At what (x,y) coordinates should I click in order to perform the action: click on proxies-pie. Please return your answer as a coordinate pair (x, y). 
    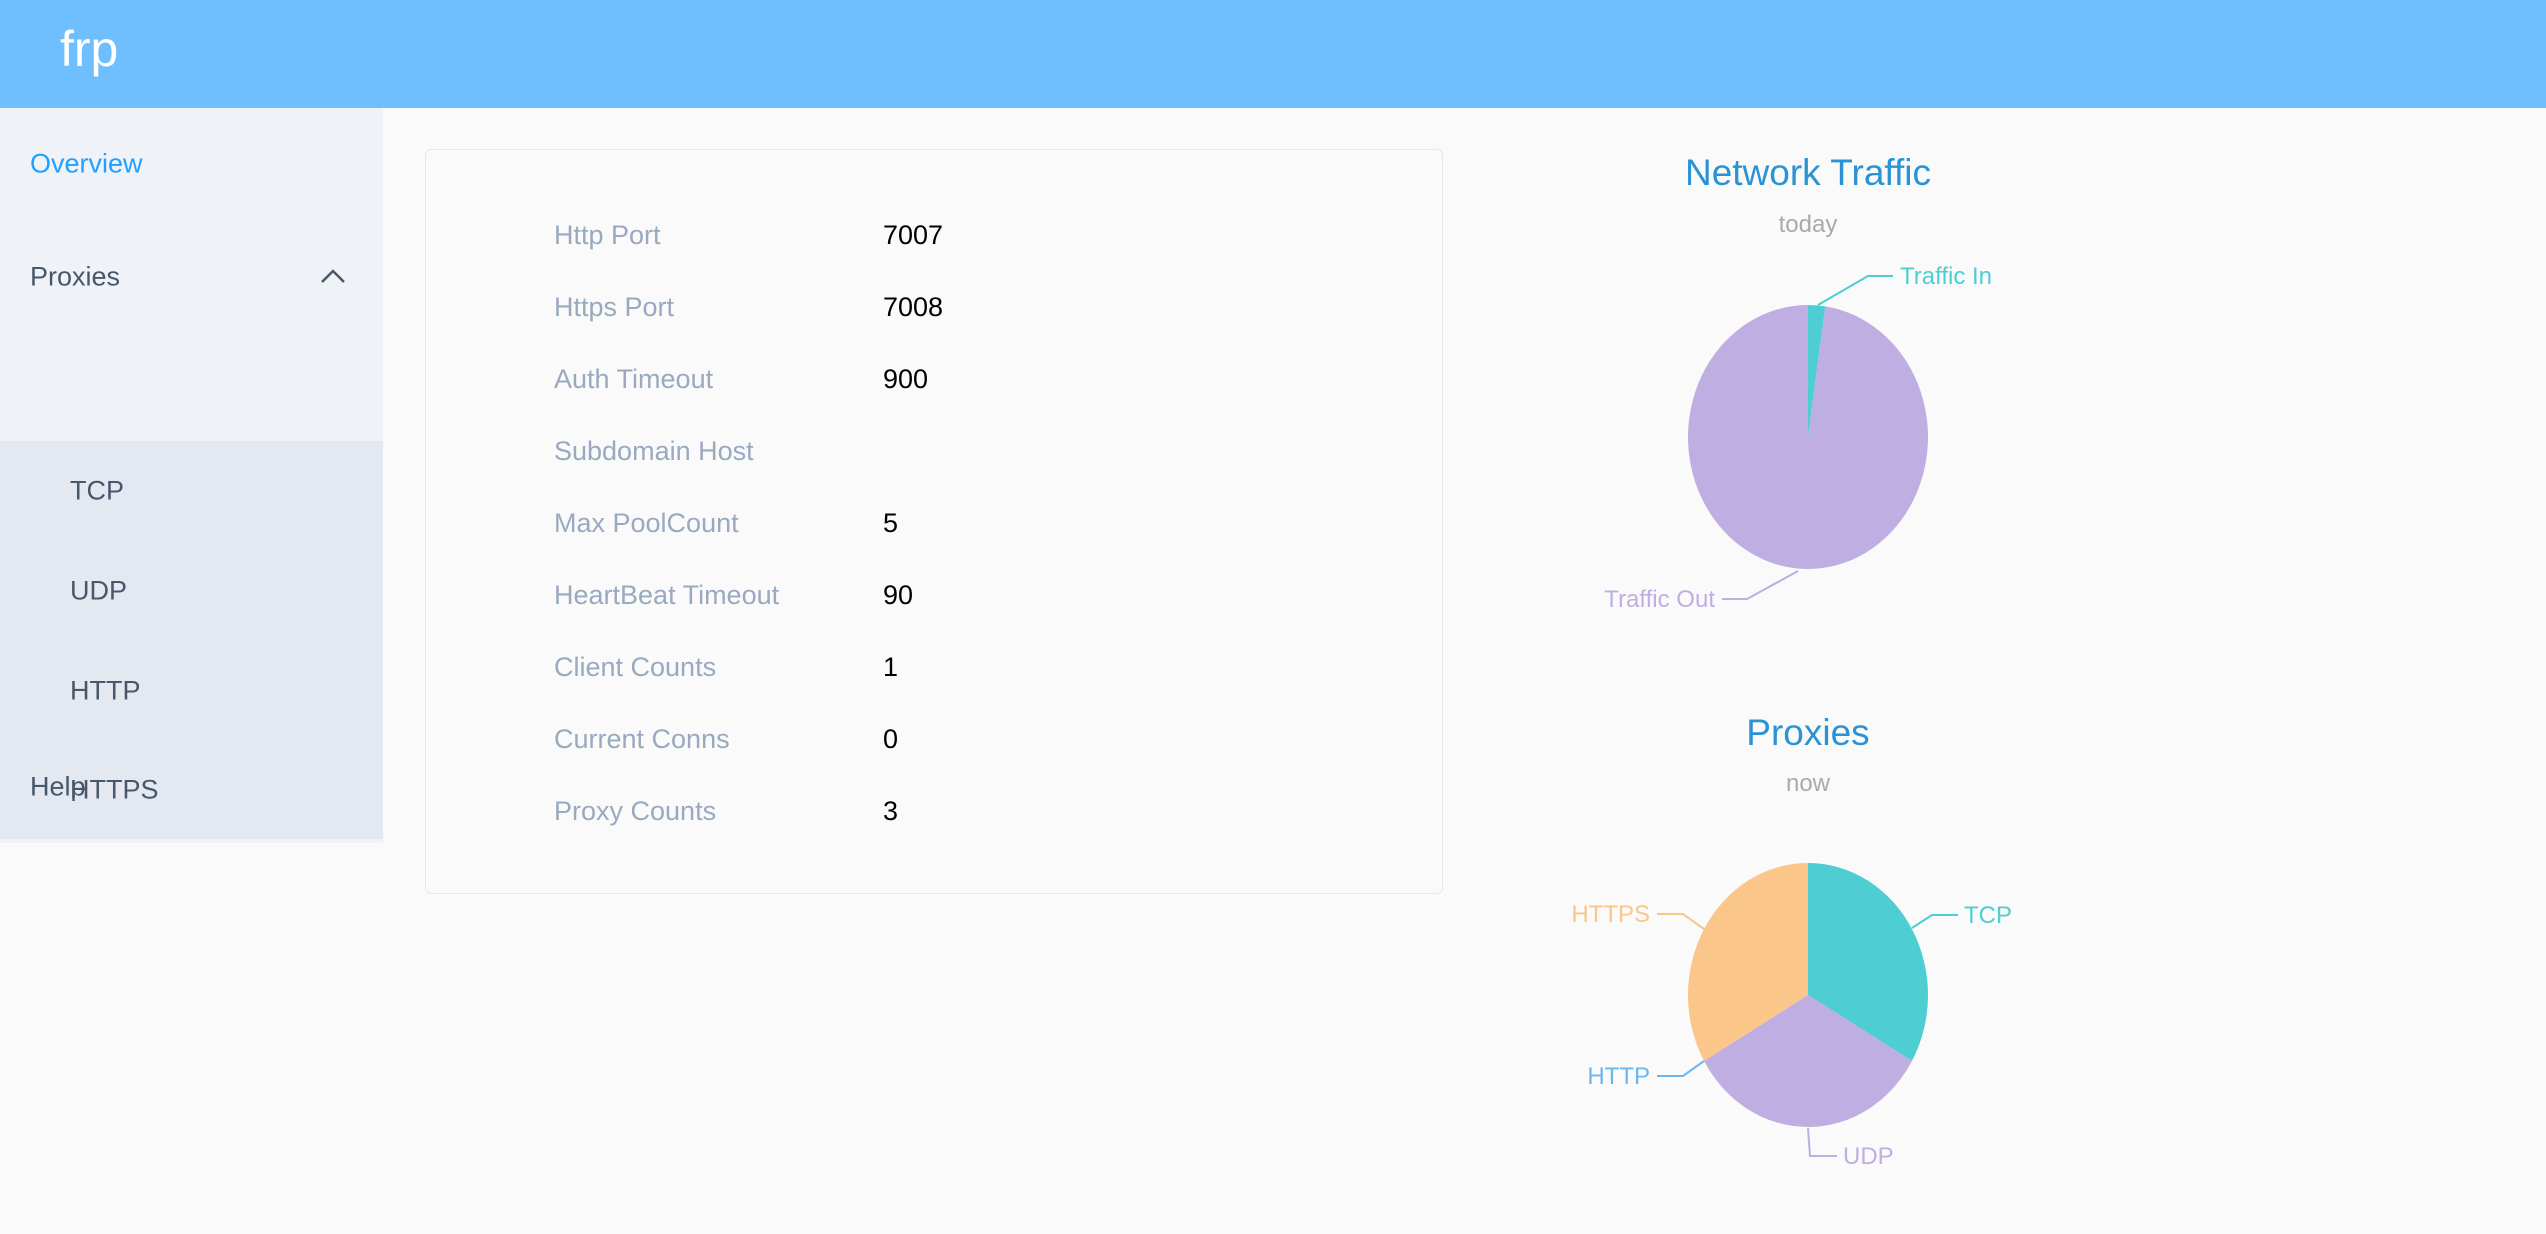
    Looking at the image, I should click on (1808, 995).